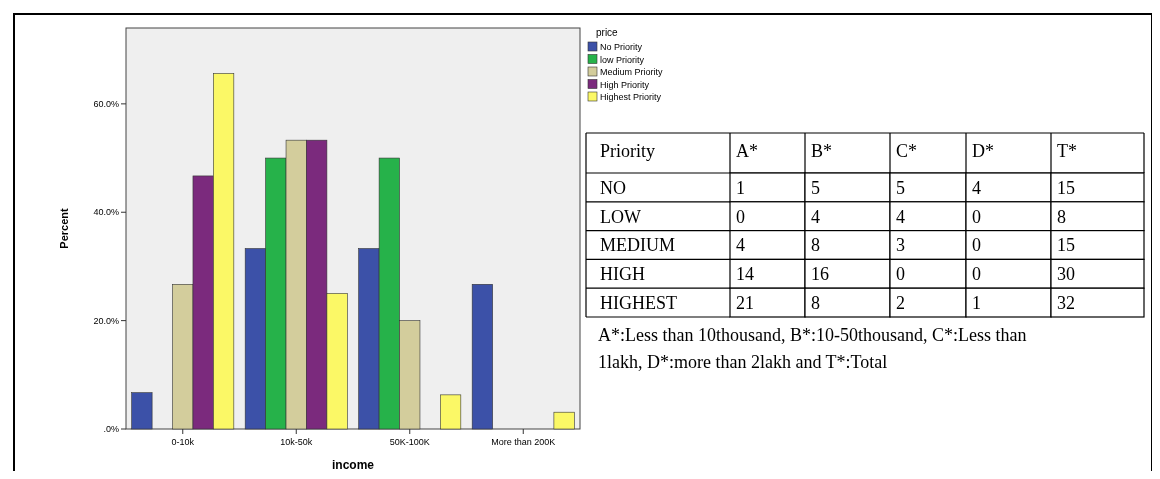 The height and width of the screenshot is (479, 1160). What do you see at coordinates (106, 212) in the screenshot?
I see `y-tick-label: 40.0%` at bounding box center [106, 212].